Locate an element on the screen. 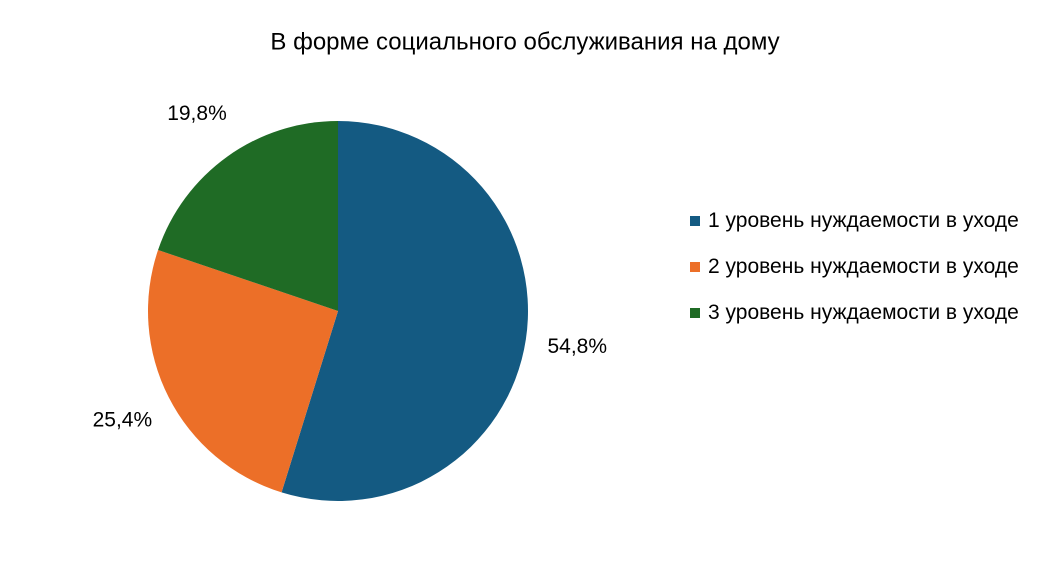 Image resolution: width=1051 pixels, height=562 pixels. legend-label: 3 уровень нуждаемости в уходе is located at coordinates (863, 312).